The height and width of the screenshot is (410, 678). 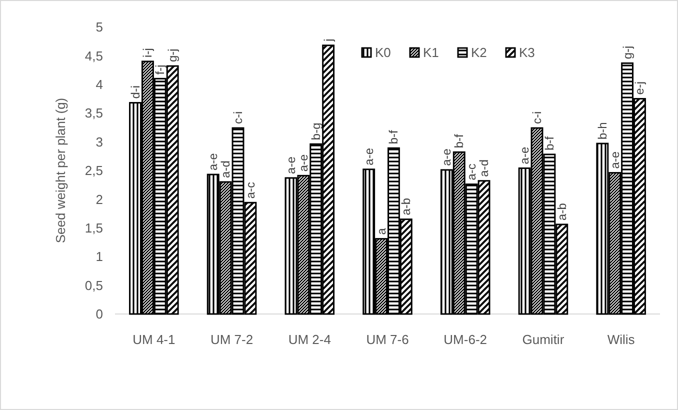 I want to click on y-tick-label: 3, so click(x=99, y=142).